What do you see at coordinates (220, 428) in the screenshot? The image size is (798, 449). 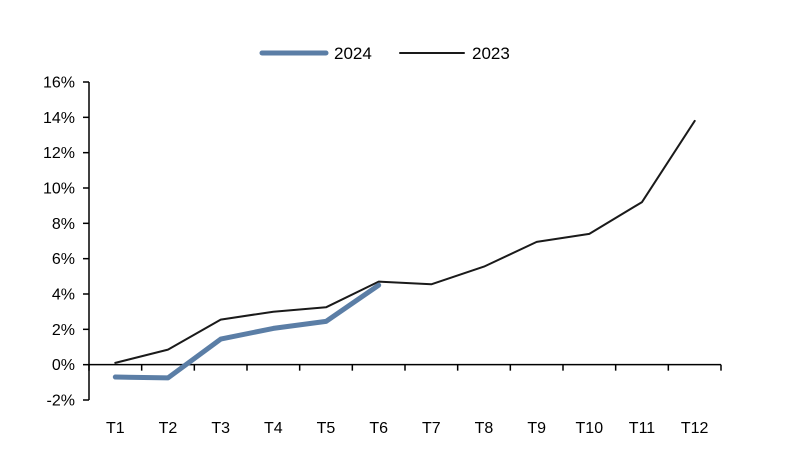 I see `x-tick-label-t3: T3` at bounding box center [220, 428].